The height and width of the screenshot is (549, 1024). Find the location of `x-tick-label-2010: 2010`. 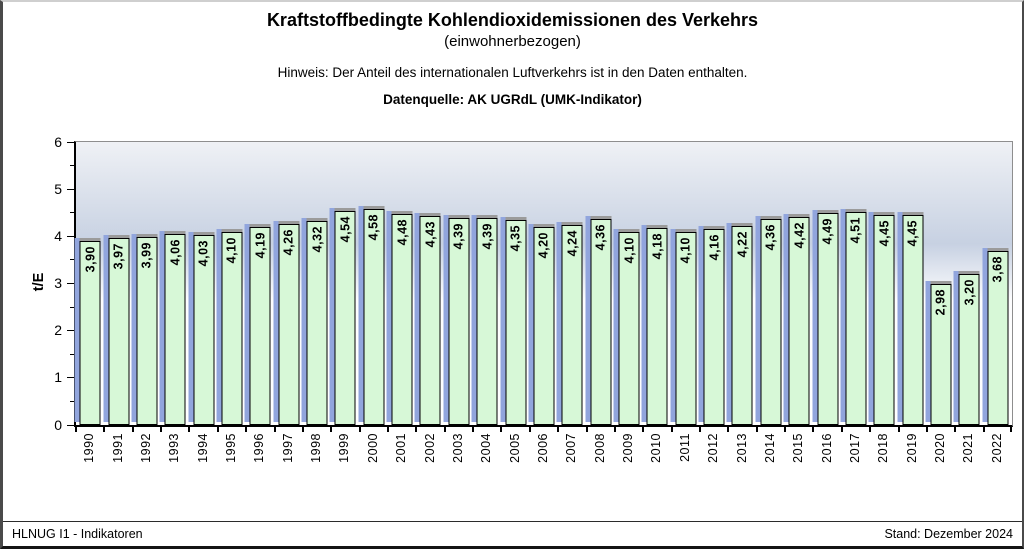

x-tick-label-2010: 2010 is located at coordinates (656, 448).